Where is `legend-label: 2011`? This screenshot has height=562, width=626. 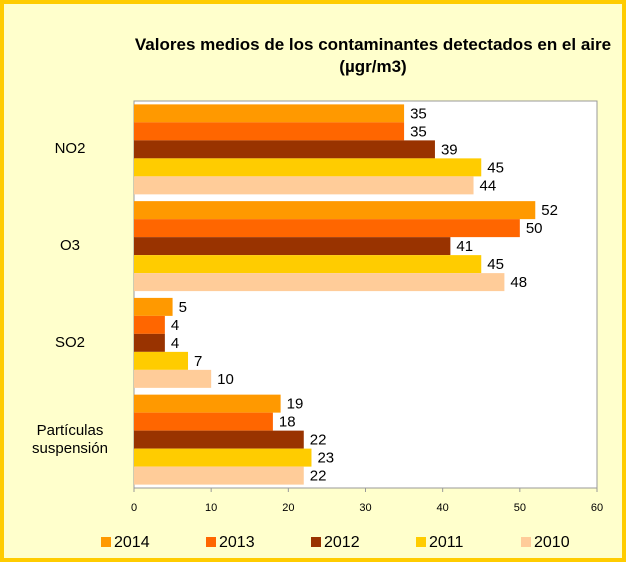 legend-label: 2011 is located at coordinates (446, 542).